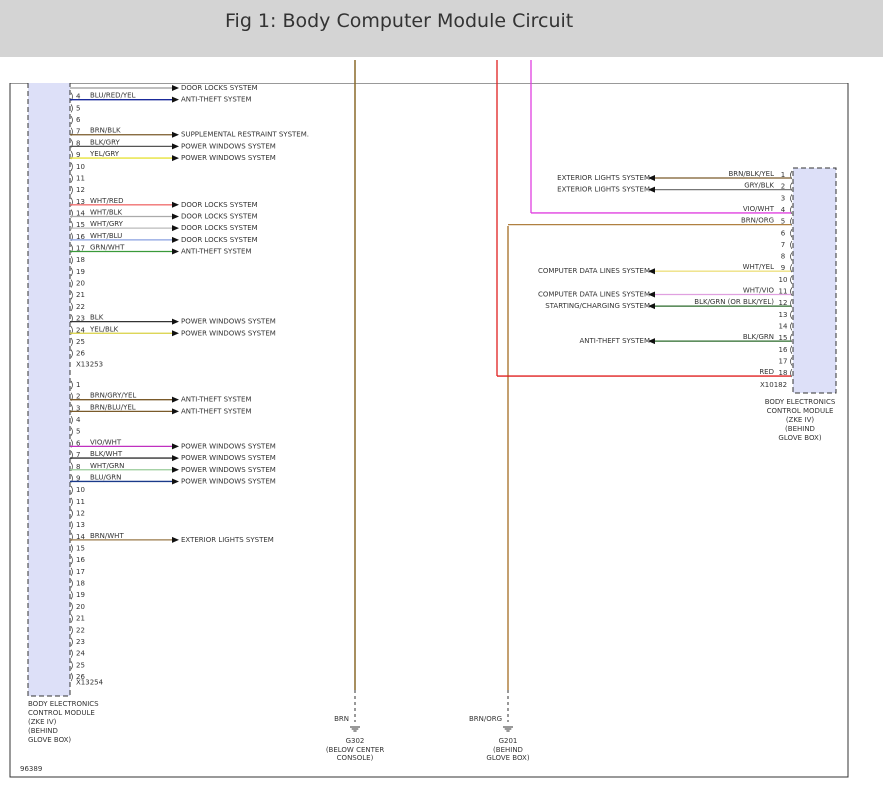  Describe the element at coordinates (783, 222) in the screenshot. I see `pin-number: 5` at that location.